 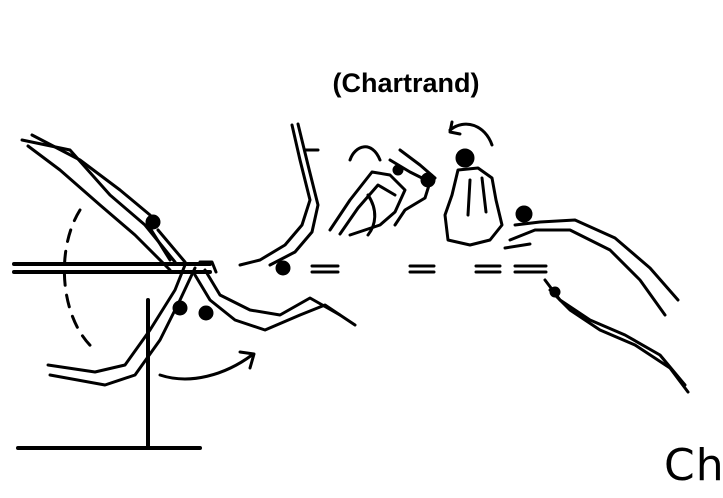 I want to click on skill-title: (Chartrand), so click(x=406, y=83).